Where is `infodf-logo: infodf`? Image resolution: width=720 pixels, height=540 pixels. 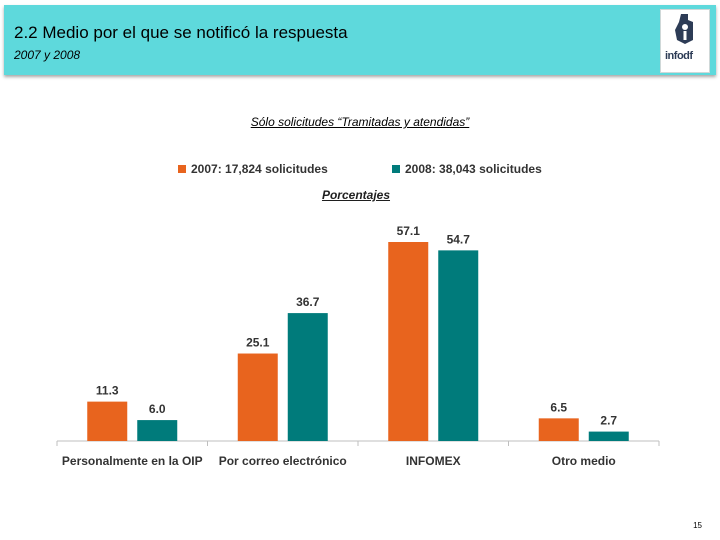
infodf-logo: infodf is located at coordinates (685, 41).